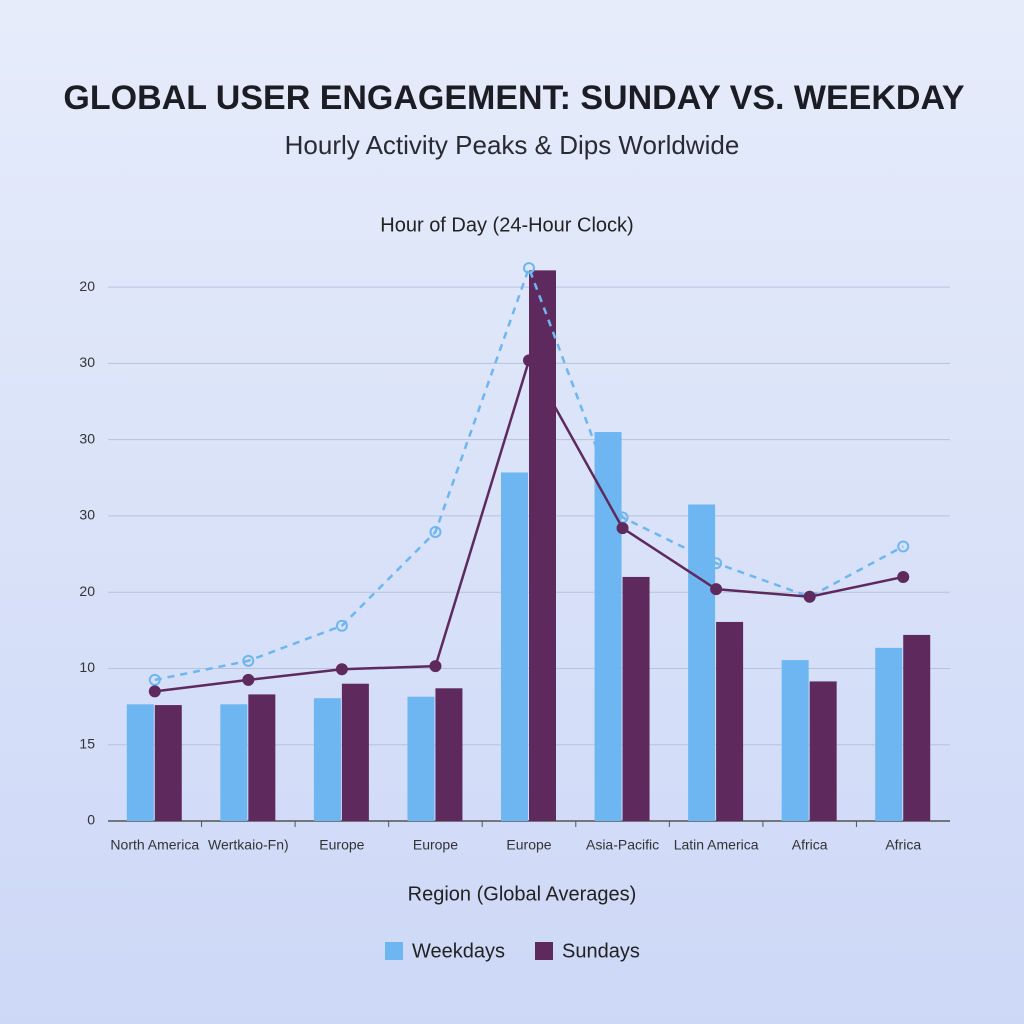 The height and width of the screenshot is (1024, 1024). What do you see at coordinates (87, 743) in the screenshot?
I see `y-tick-label: 15` at bounding box center [87, 743].